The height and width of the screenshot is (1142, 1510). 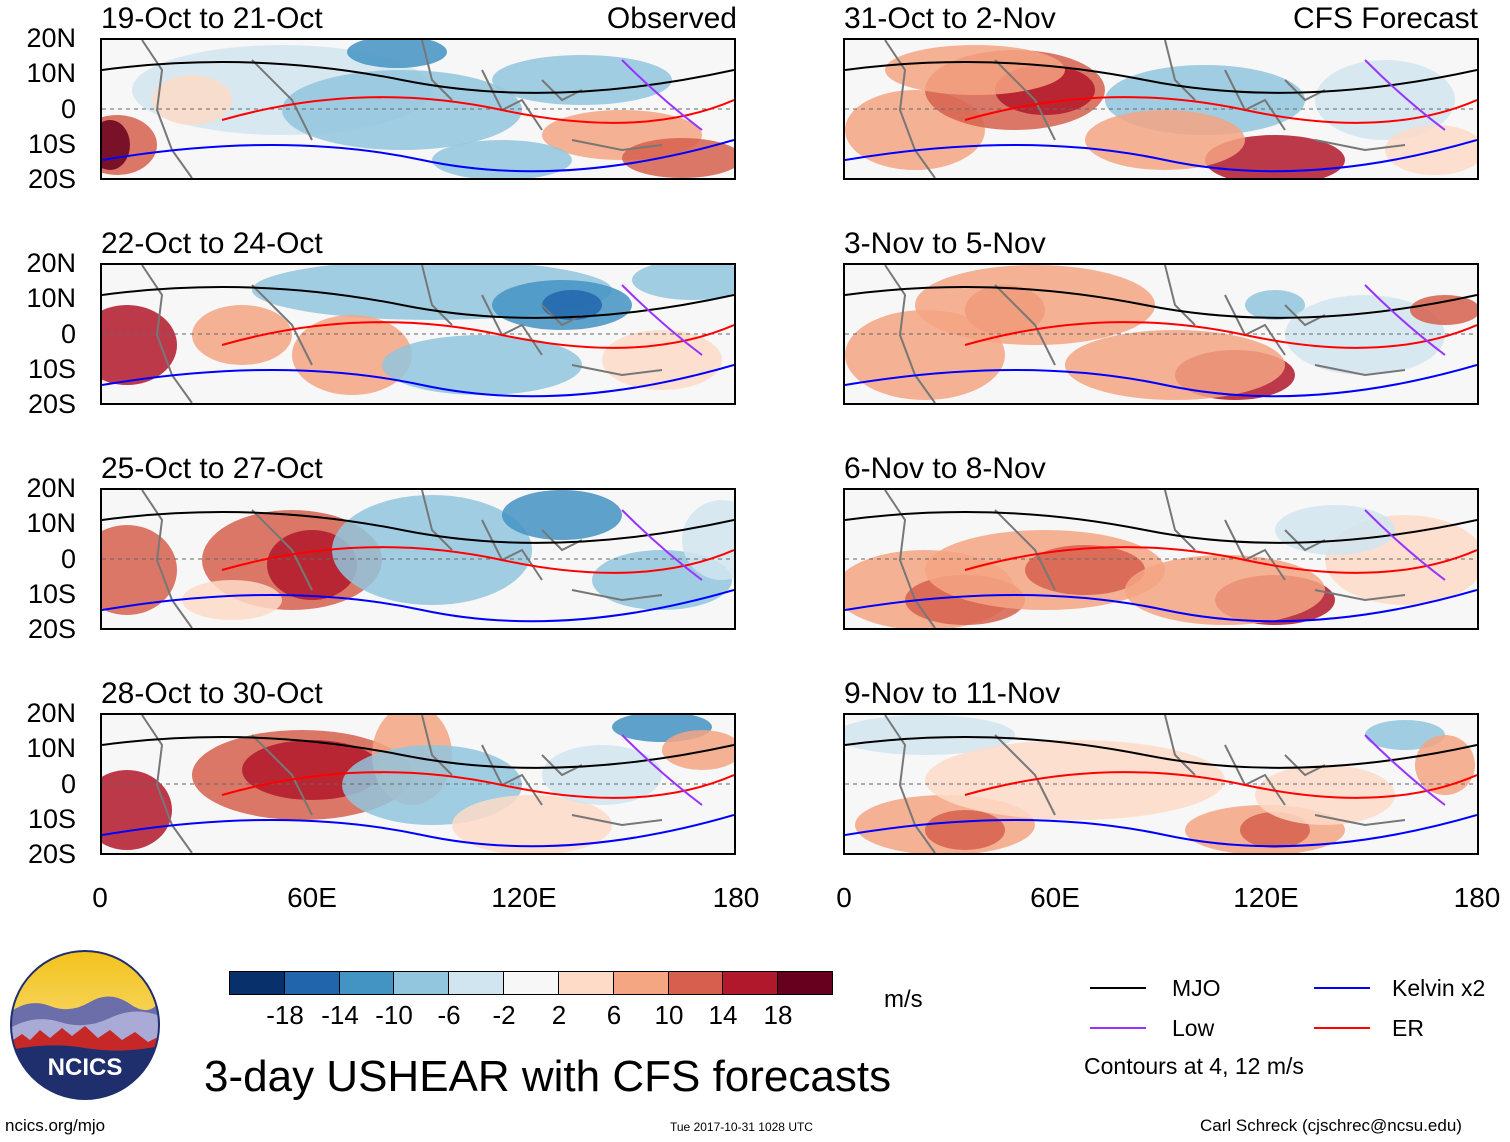 What do you see at coordinates (1193, 1028) in the screenshot?
I see `legend-label-low: Low` at bounding box center [1193, 1028].